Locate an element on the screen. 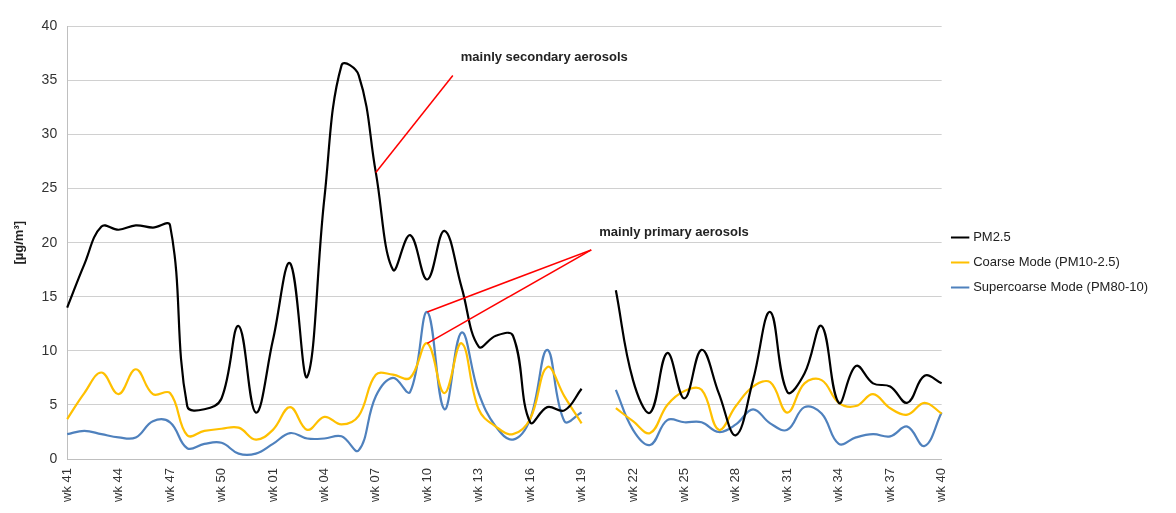 The width and height of the screenshot is (1176, 513). x-tick-label: wk 07 is located at coordinates (375, 486).